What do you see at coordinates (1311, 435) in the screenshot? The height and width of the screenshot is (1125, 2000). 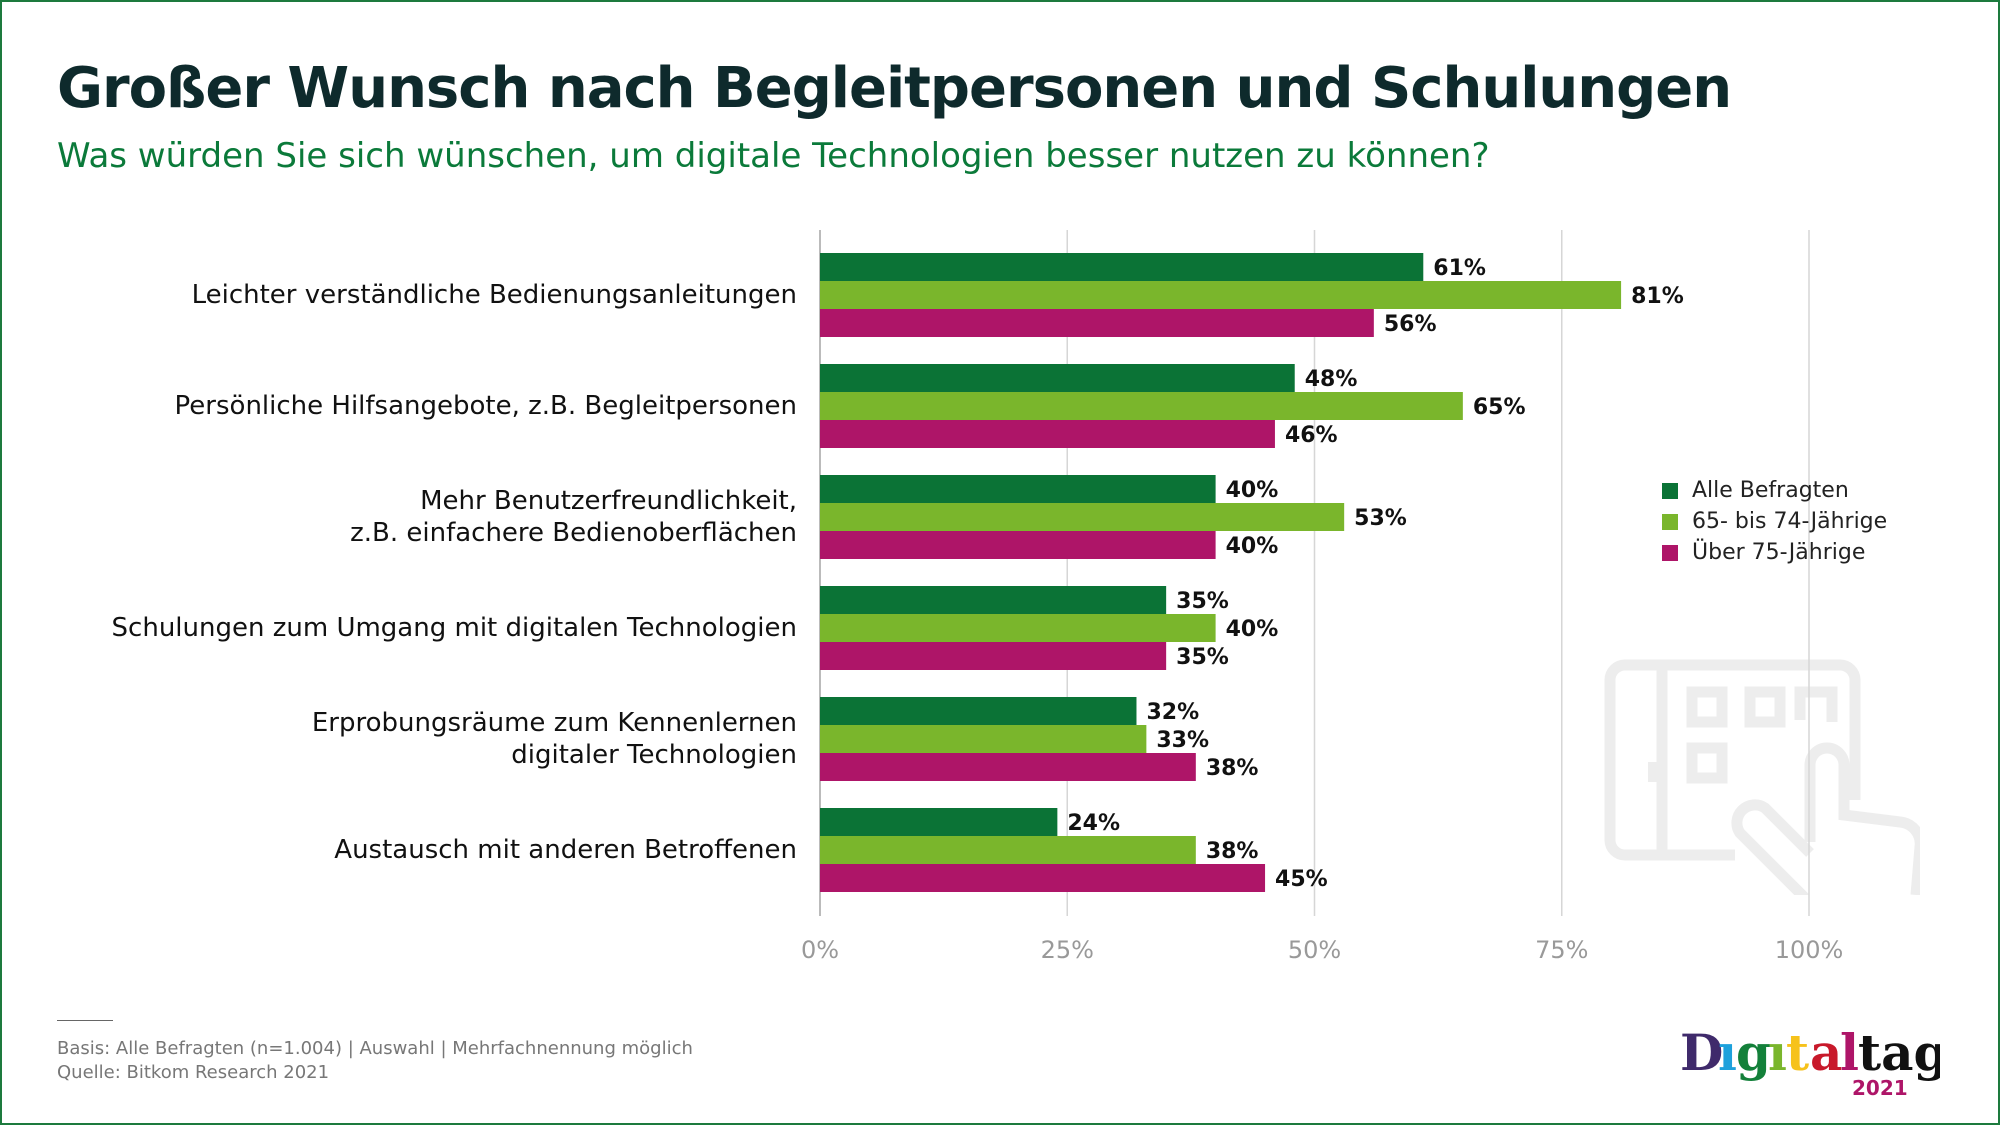 I see `data-label: 46%` at bounding box center [1311, 435].